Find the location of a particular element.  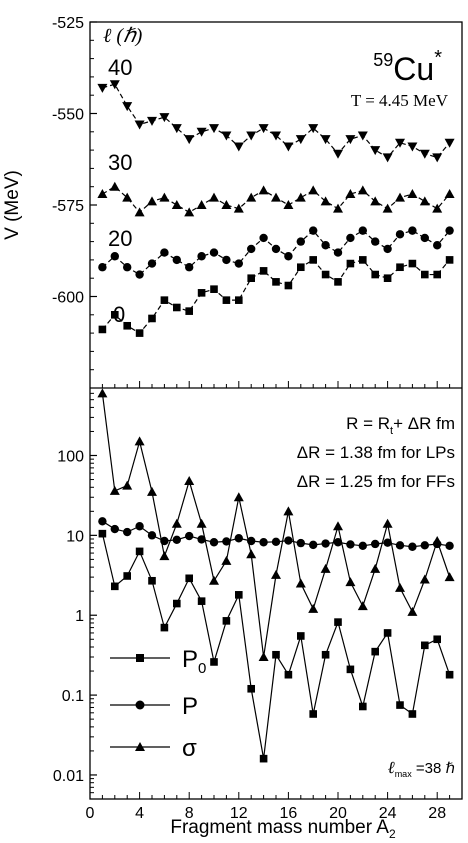

x-tick-label: 12 is located at coordinates (239, 813).